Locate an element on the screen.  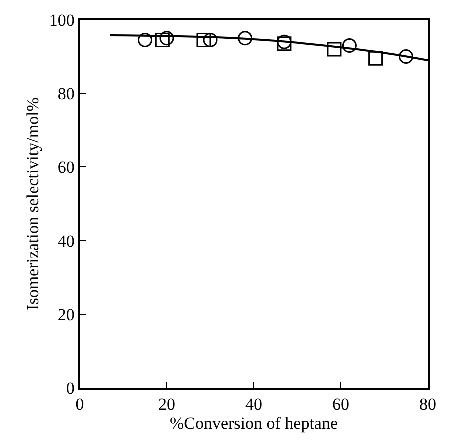
y-axis-title: Isomerization selectivity/mol% is located at coordinates (32, 204).